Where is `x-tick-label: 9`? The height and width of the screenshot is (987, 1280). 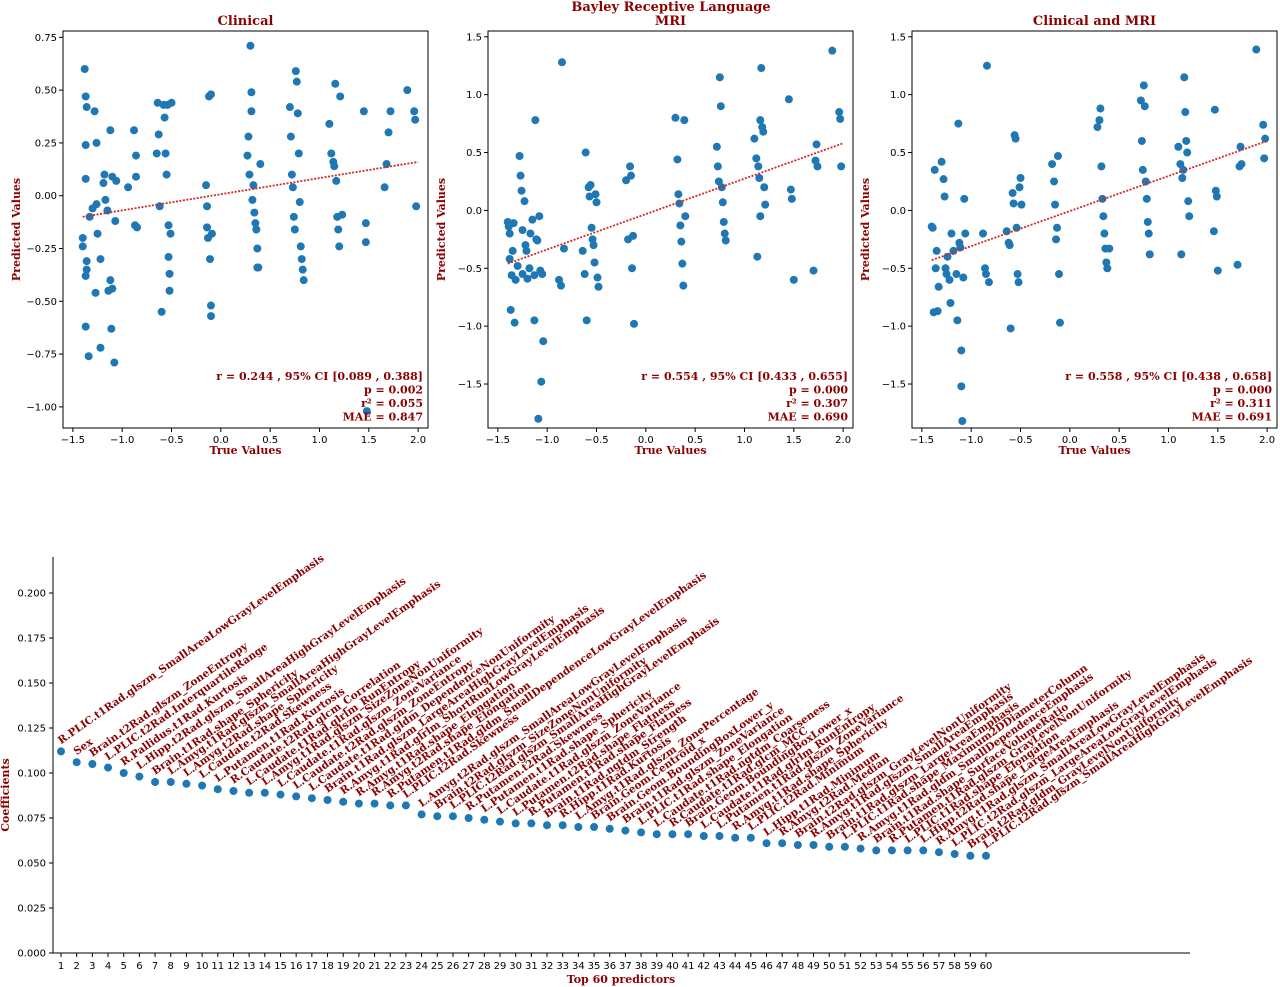
x-tick-label: 9 is located at coordinates (186, 966).